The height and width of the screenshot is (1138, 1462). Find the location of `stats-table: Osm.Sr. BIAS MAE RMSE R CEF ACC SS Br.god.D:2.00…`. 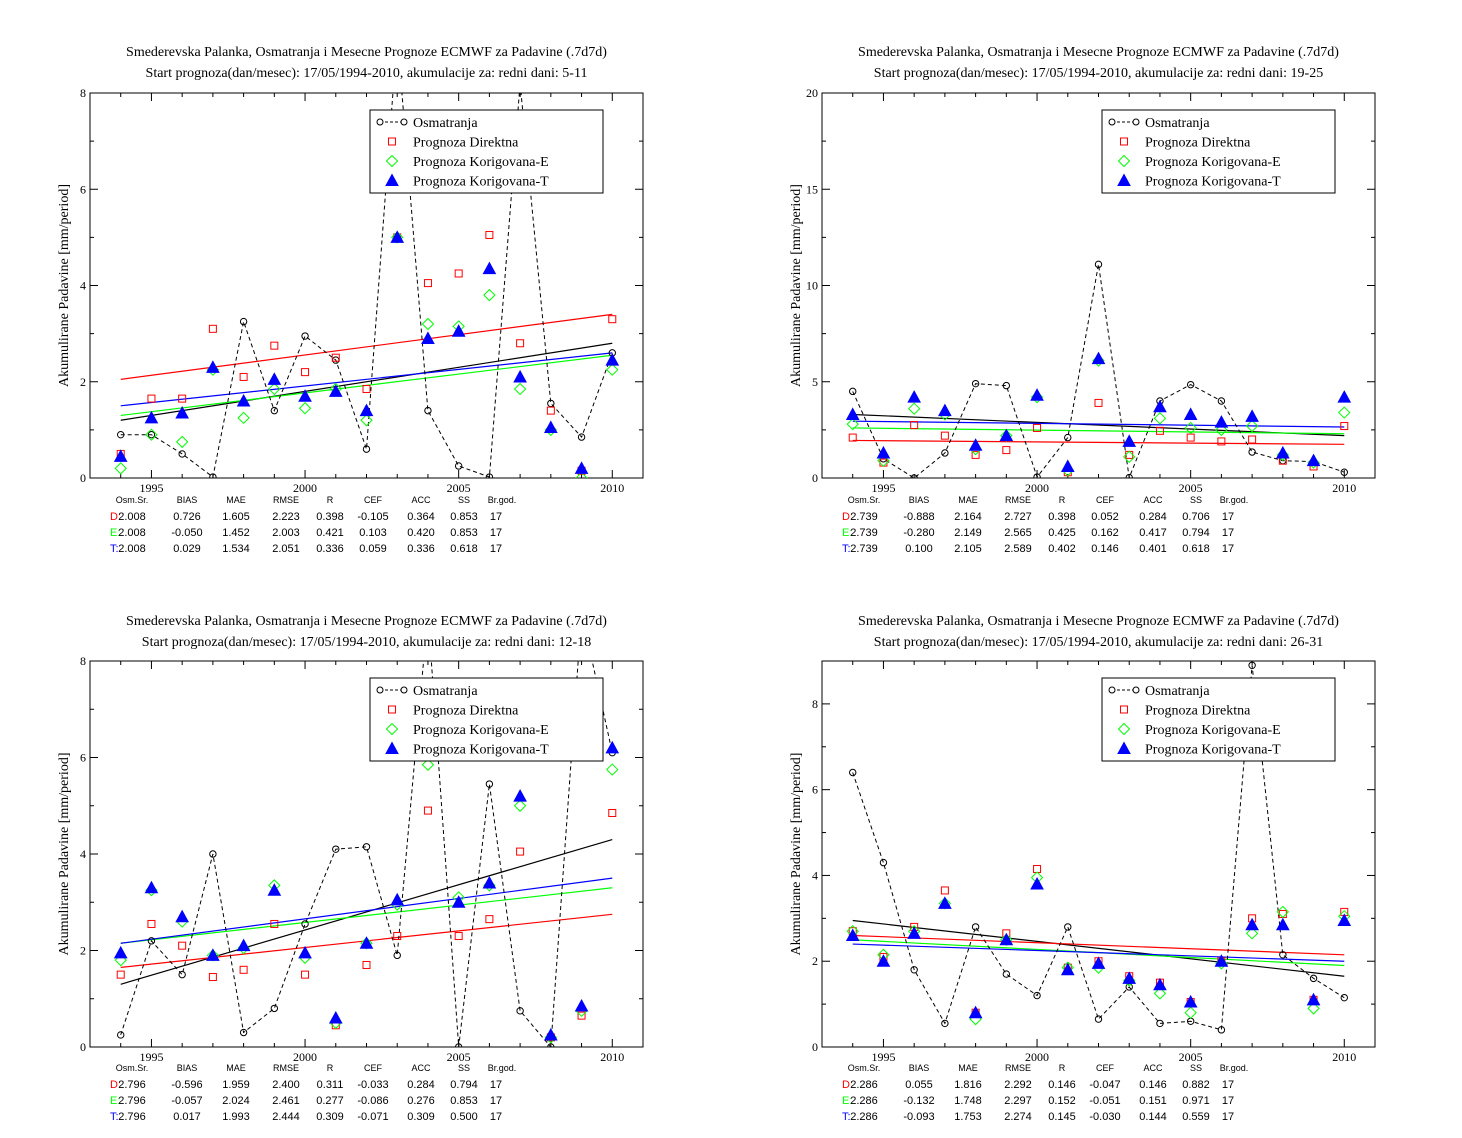

stats-table: Osm.Sr. BIAS MAE RMSE R CEF ACC SS Br.god.D:2.00… is located at coordinates (313, 525).